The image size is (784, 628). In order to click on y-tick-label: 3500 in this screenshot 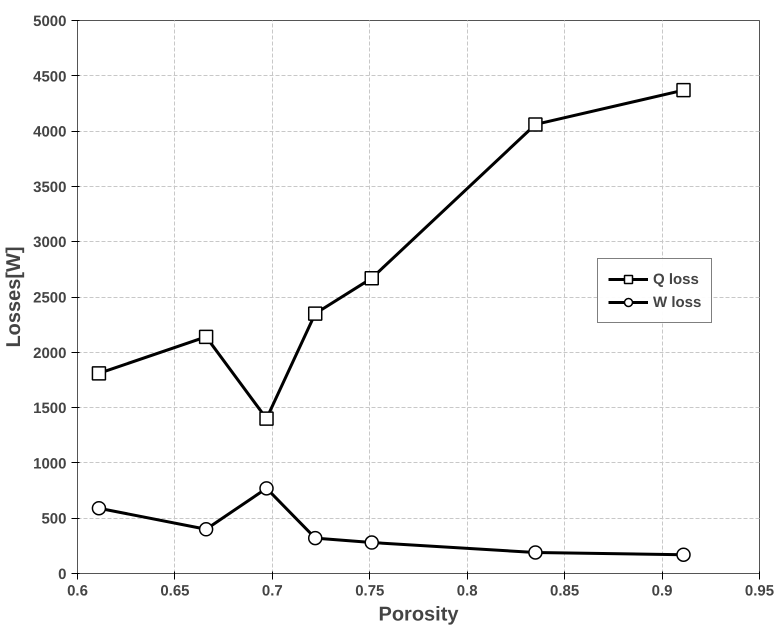, I will do `click(50, 187)`.